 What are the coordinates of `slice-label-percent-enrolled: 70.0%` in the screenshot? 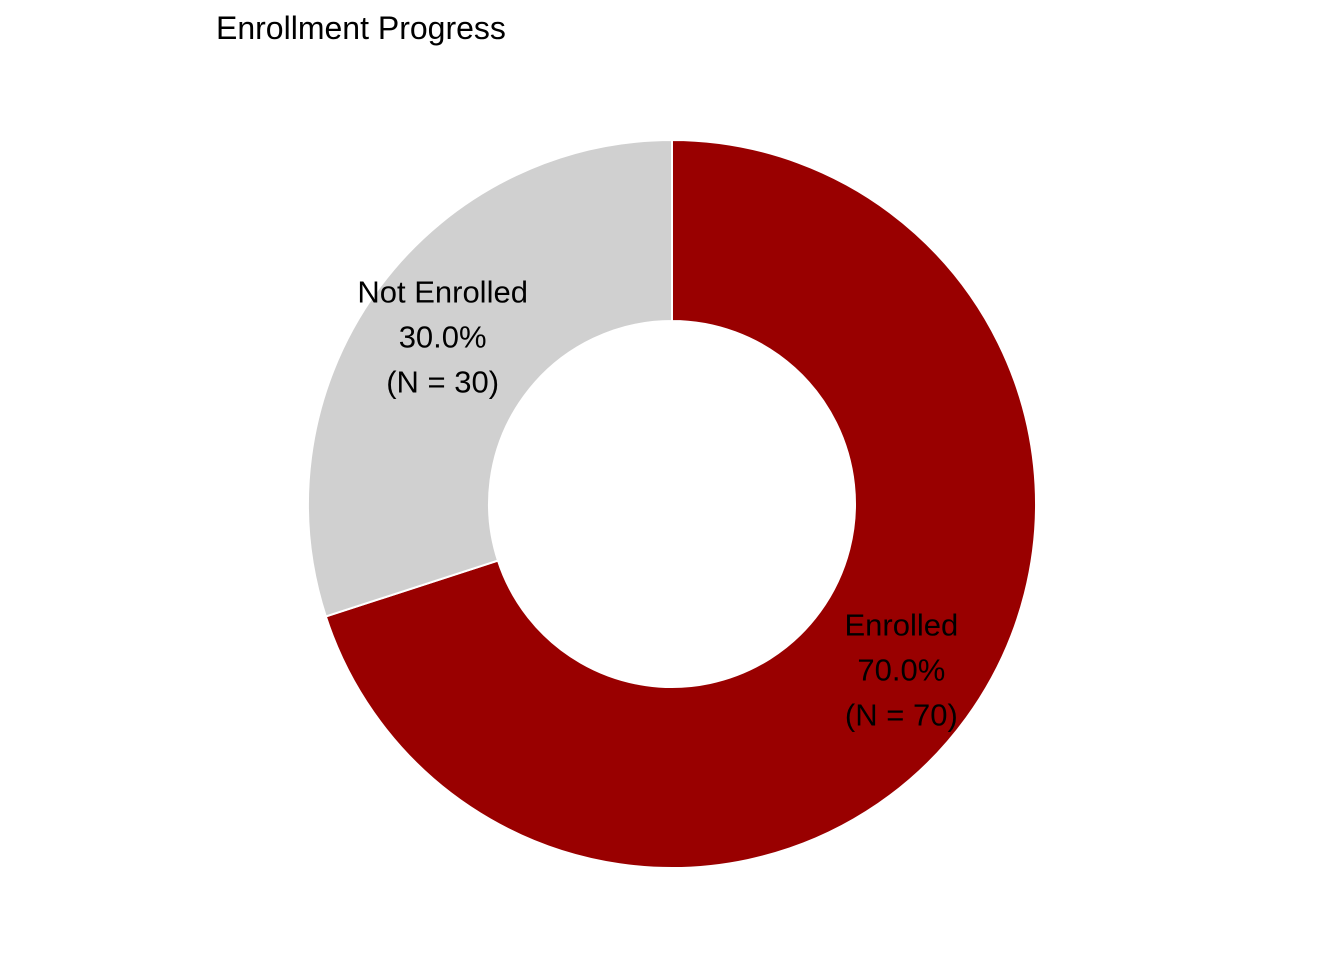 It's located at (901, 670).